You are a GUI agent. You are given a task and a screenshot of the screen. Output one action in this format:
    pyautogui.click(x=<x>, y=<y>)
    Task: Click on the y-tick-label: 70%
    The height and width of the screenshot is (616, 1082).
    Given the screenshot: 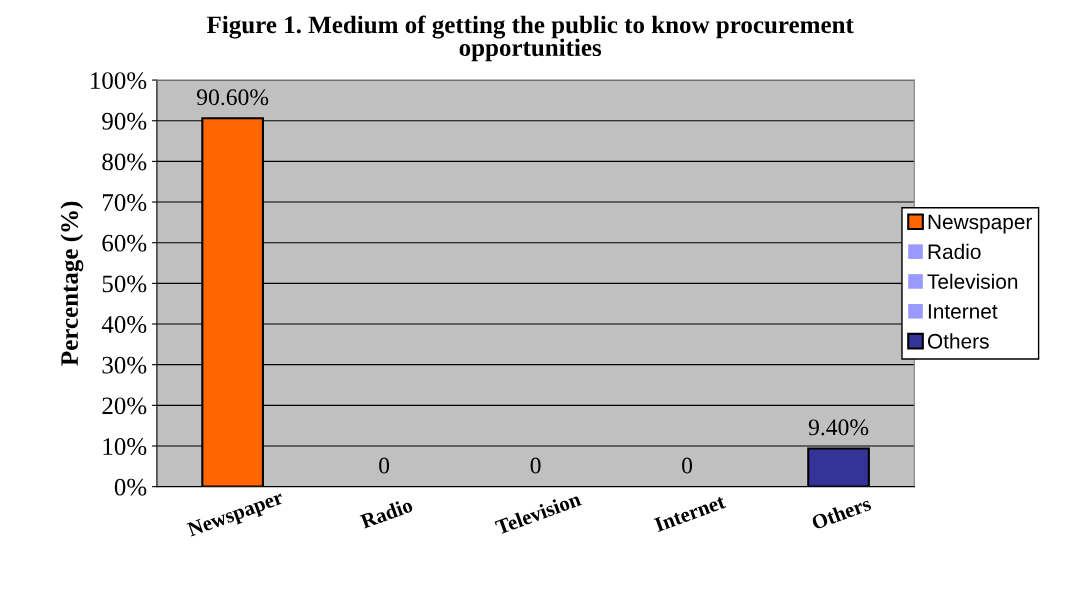 What is the action you would take?
    pyautogui.click(x=124, y=203)
    